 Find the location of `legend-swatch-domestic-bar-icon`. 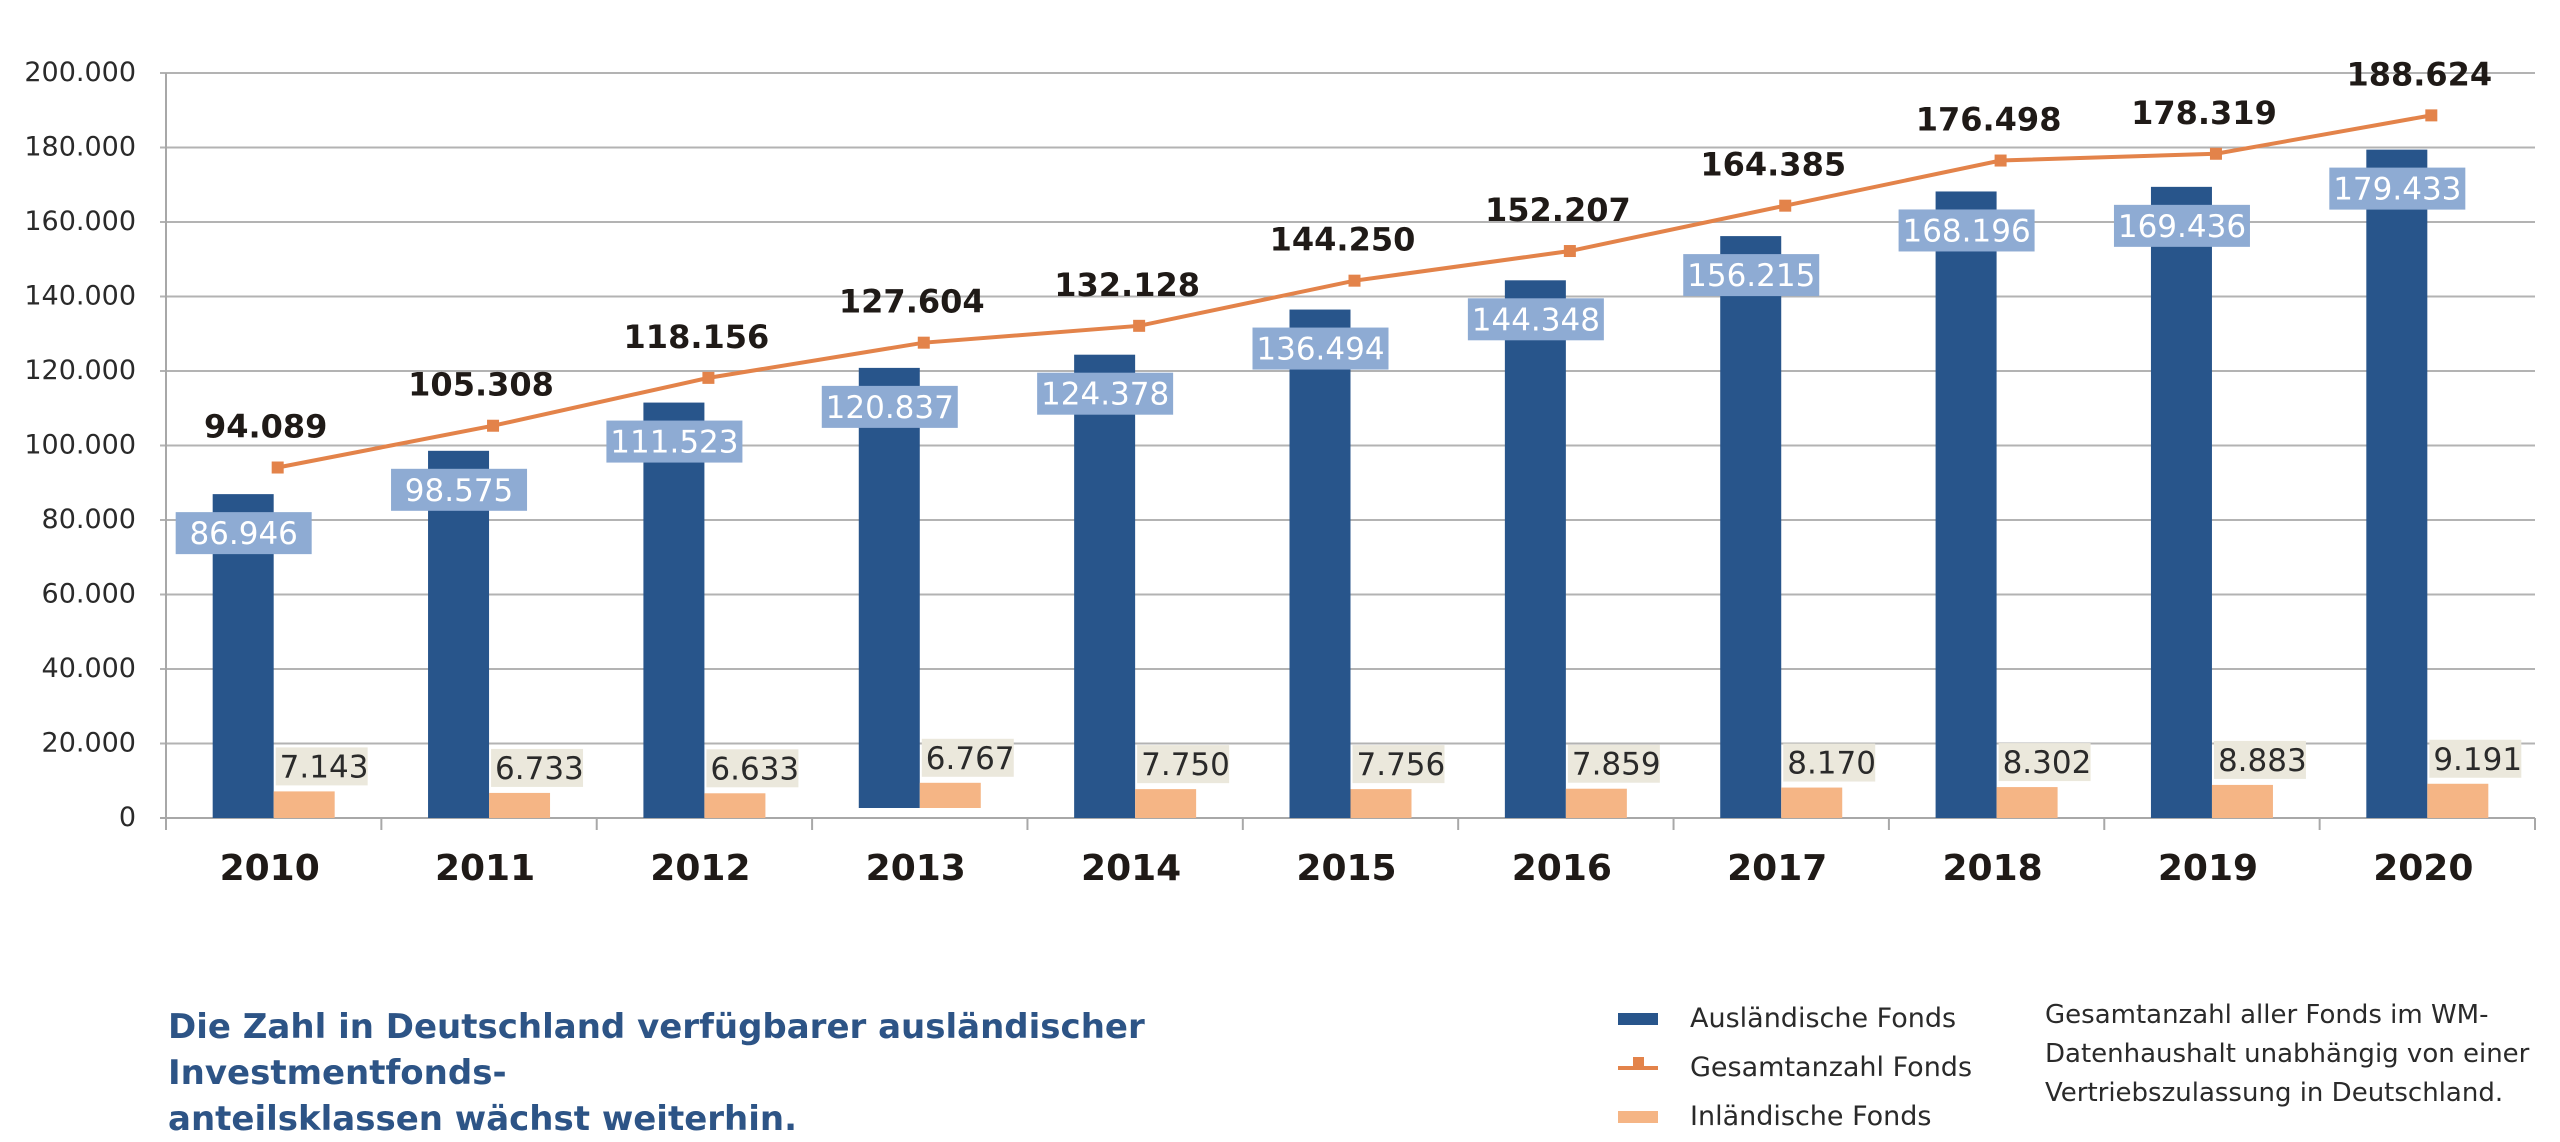

legend-swatch-domestic-bar-icon is located at coordinates (1638, 1116).